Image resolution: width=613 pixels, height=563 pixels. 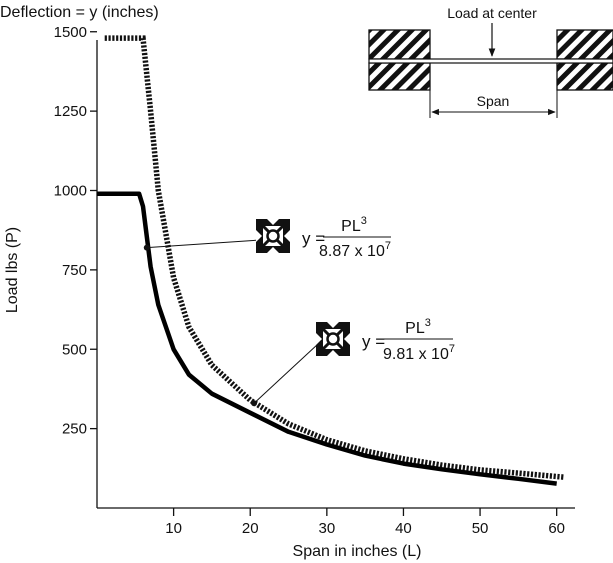 What do you see at coordinates (480, 528) in the screenshot?
I see `x-tick-label: 50` at bounding box center [480, 528].